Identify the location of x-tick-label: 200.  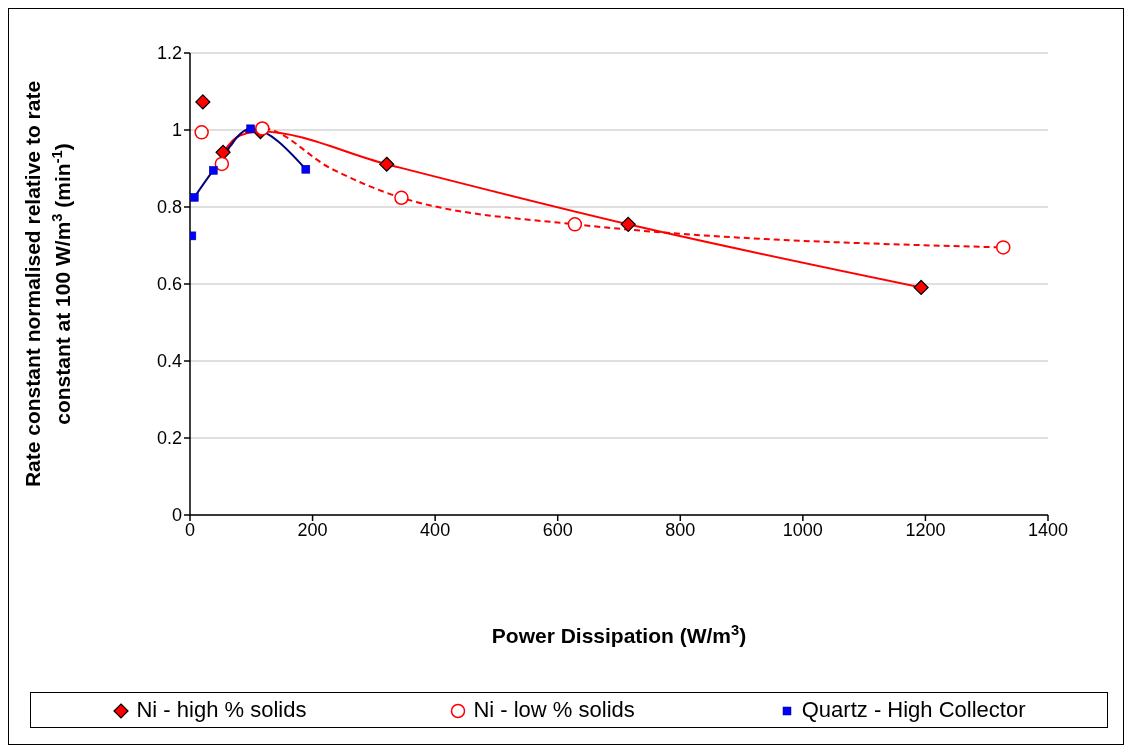
(312, 529).